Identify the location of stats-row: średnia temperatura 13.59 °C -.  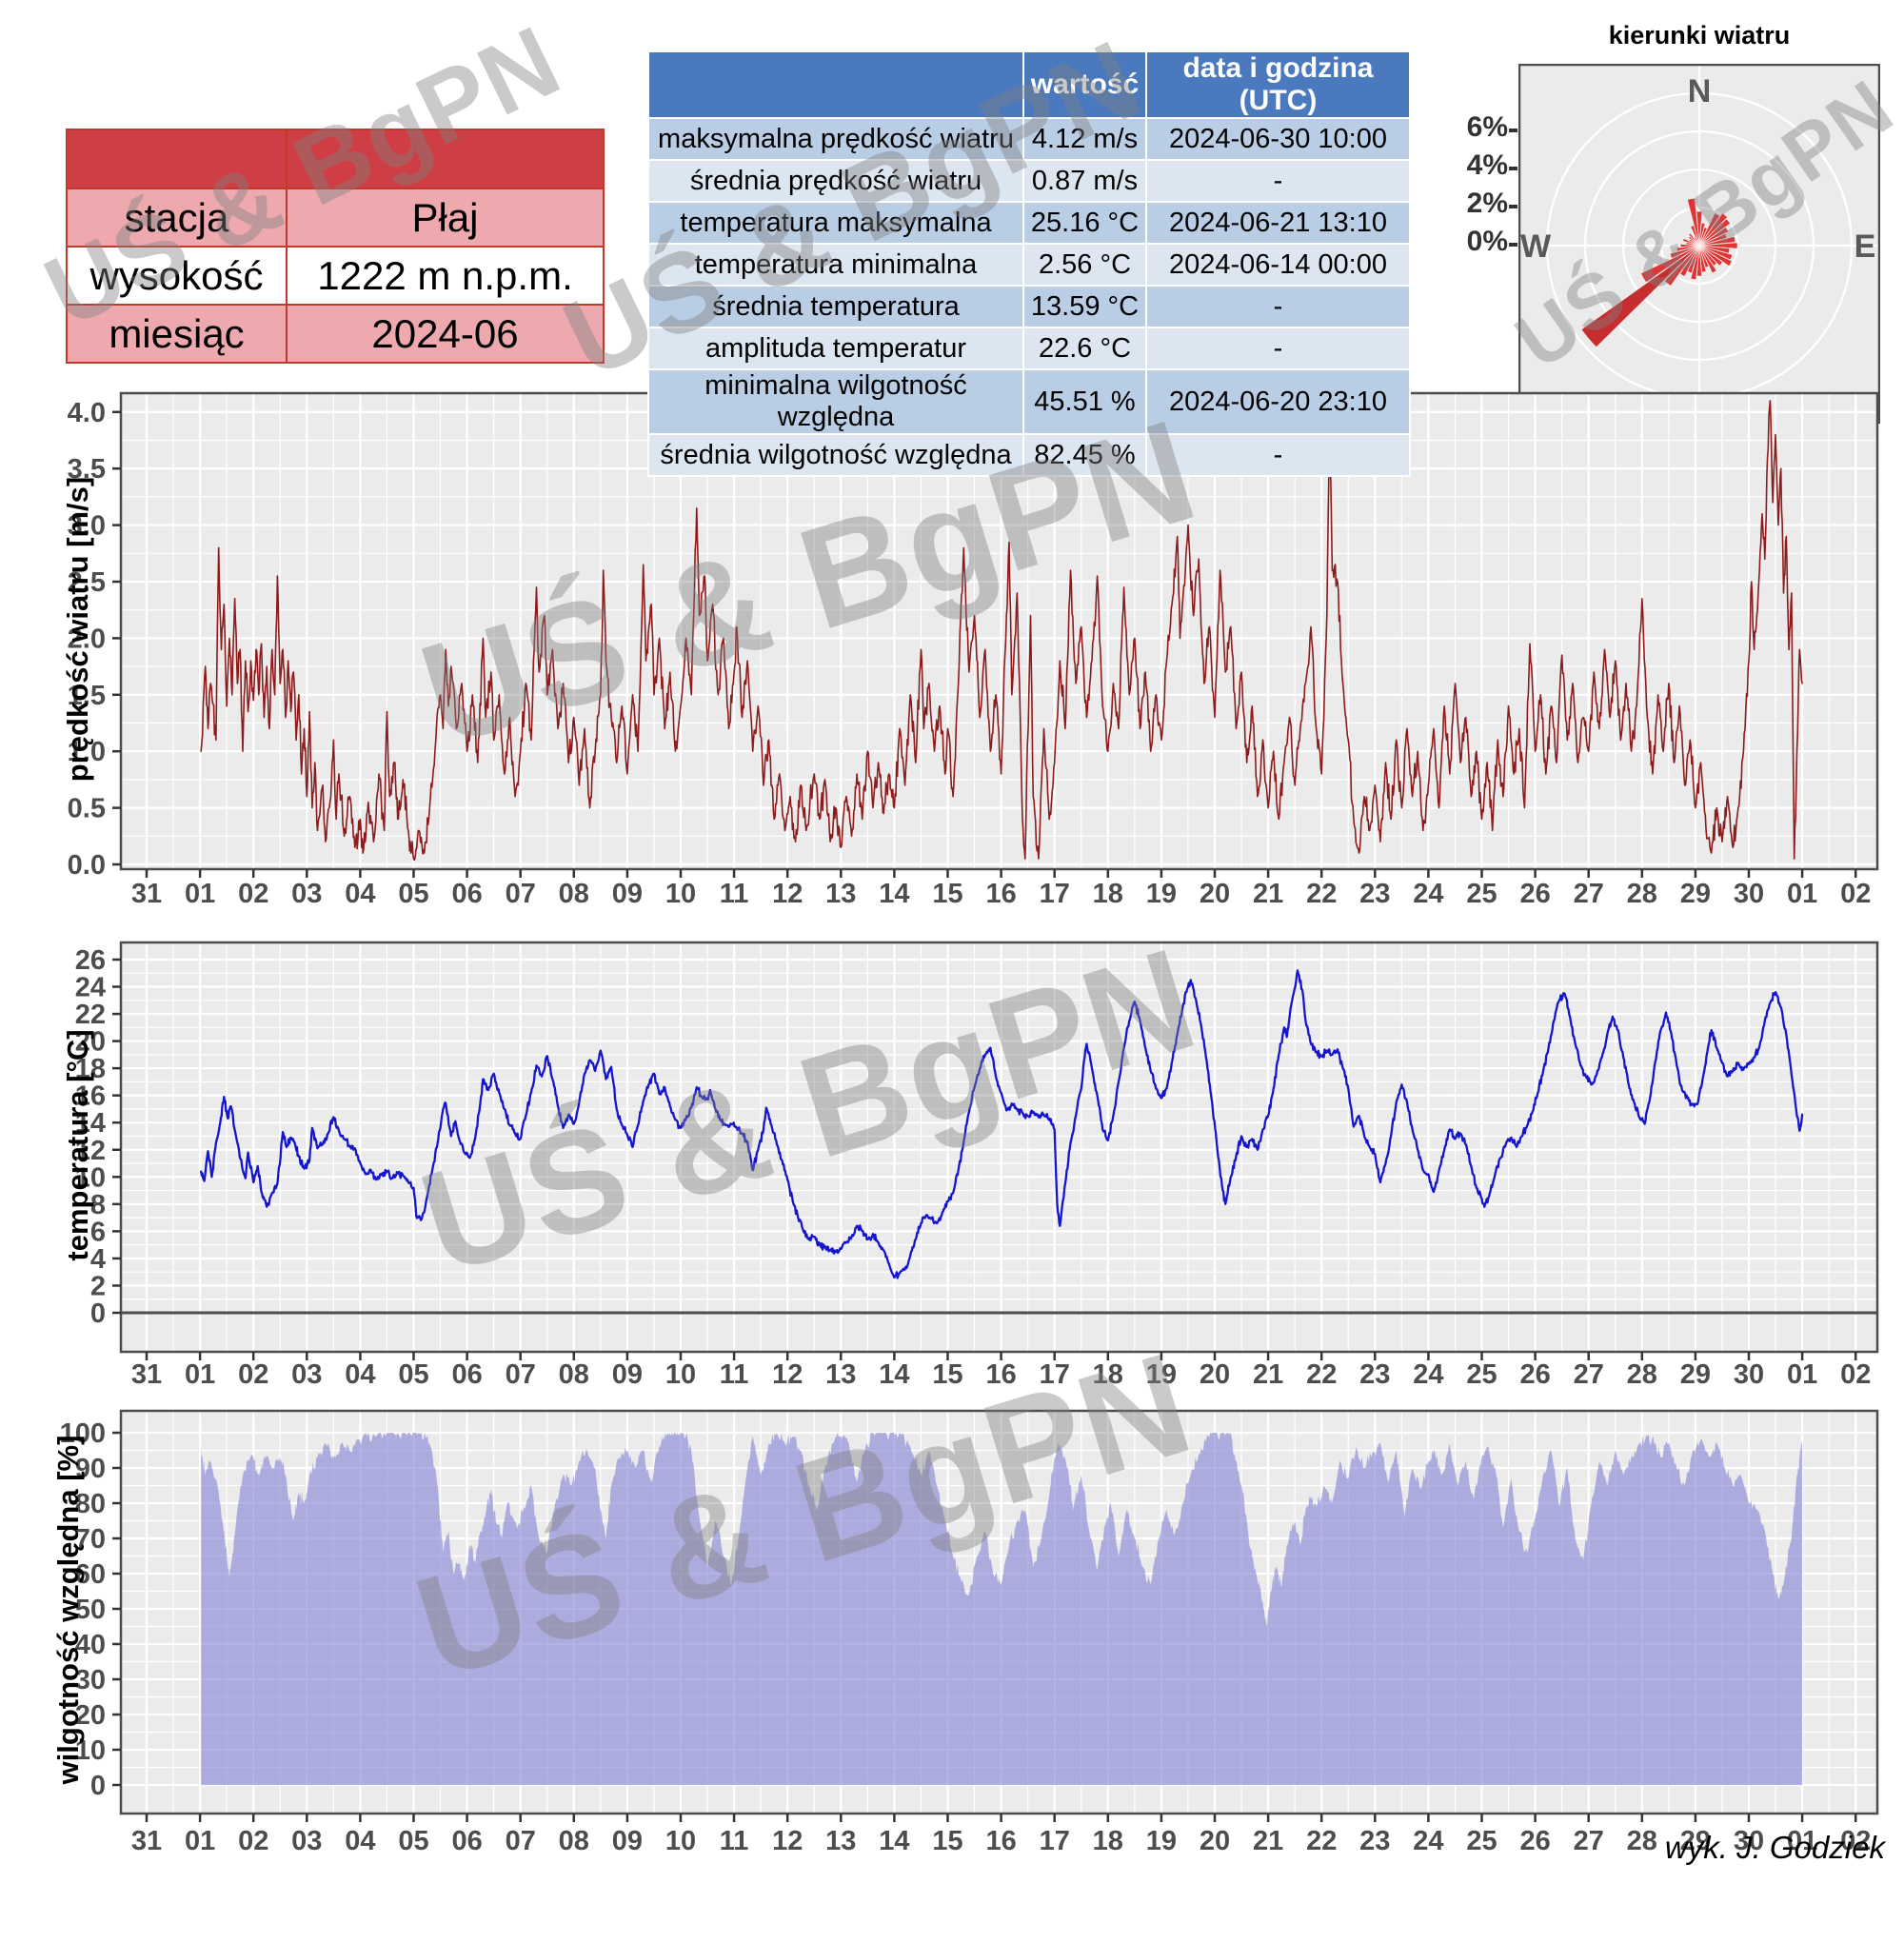
(1029, 306).